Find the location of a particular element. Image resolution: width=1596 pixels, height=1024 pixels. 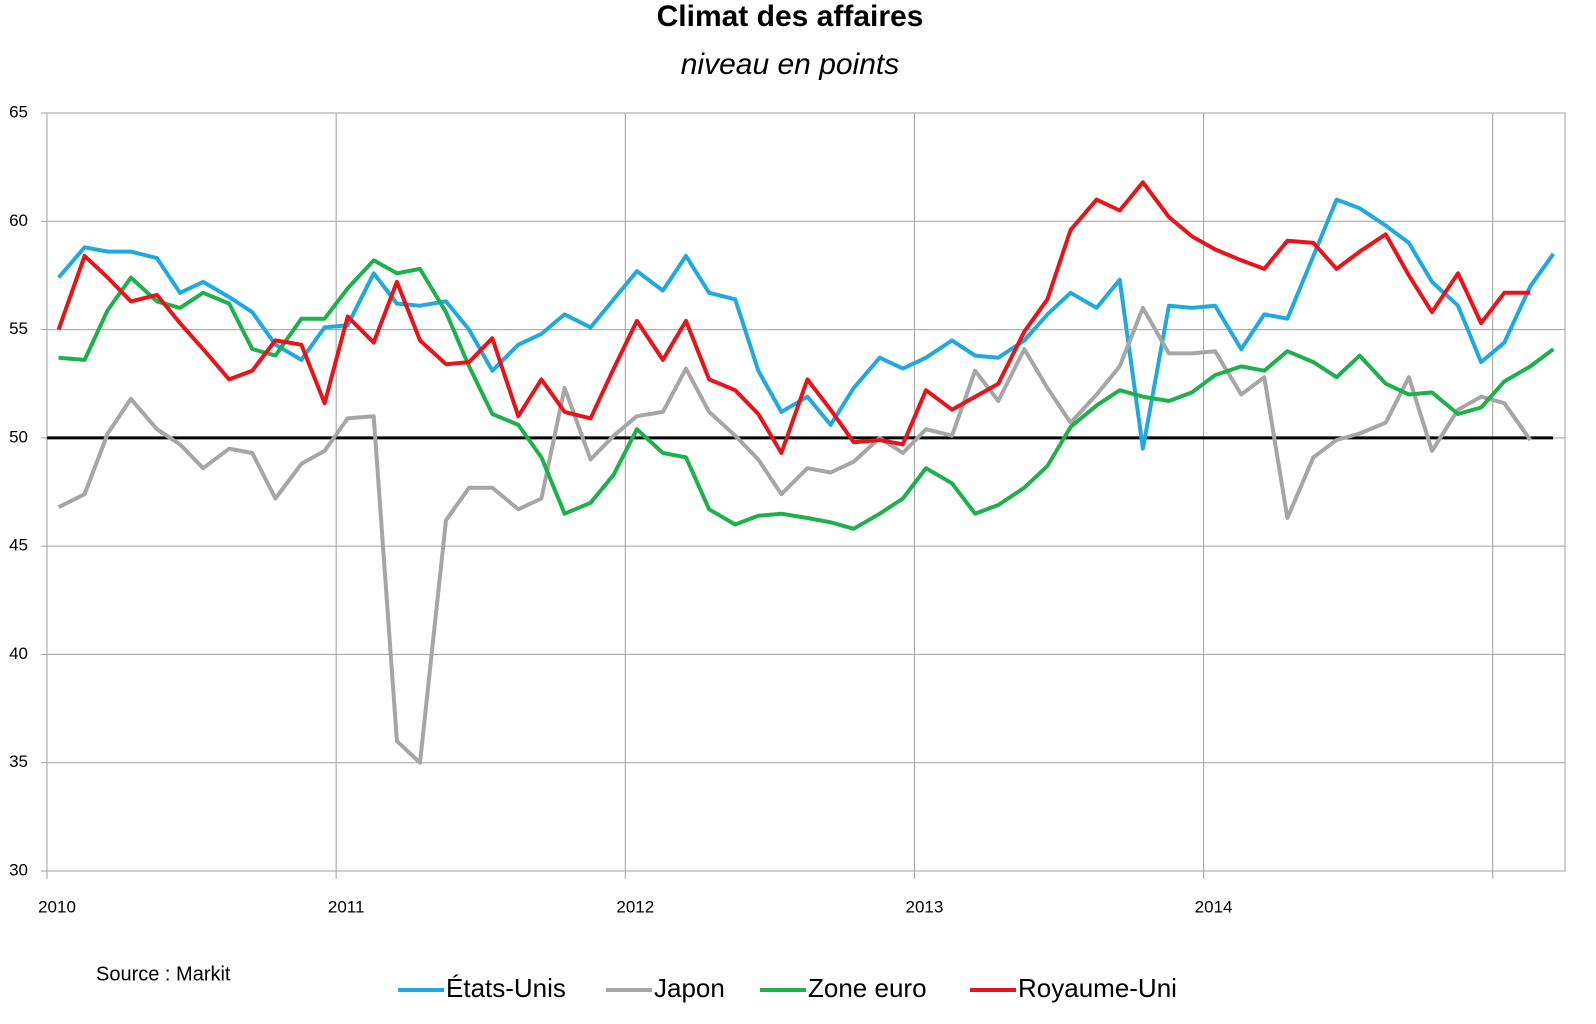

chart-subtitle: niveau en points is located at coordinates (790, 64).